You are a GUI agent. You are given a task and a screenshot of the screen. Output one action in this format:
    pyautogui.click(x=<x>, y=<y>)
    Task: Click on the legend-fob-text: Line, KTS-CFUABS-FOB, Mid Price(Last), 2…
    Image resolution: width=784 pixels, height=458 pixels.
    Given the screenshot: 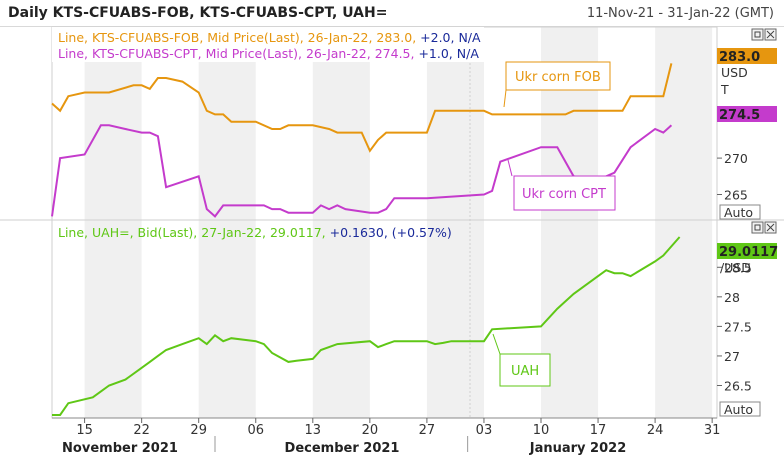 What is the action you would take?
    pyautogui.click(x=239, y=37)
    